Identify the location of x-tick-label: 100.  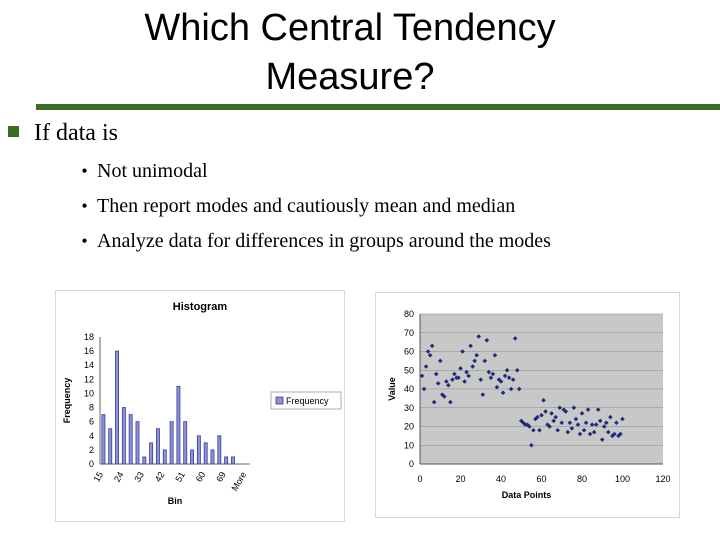
(622, 479).